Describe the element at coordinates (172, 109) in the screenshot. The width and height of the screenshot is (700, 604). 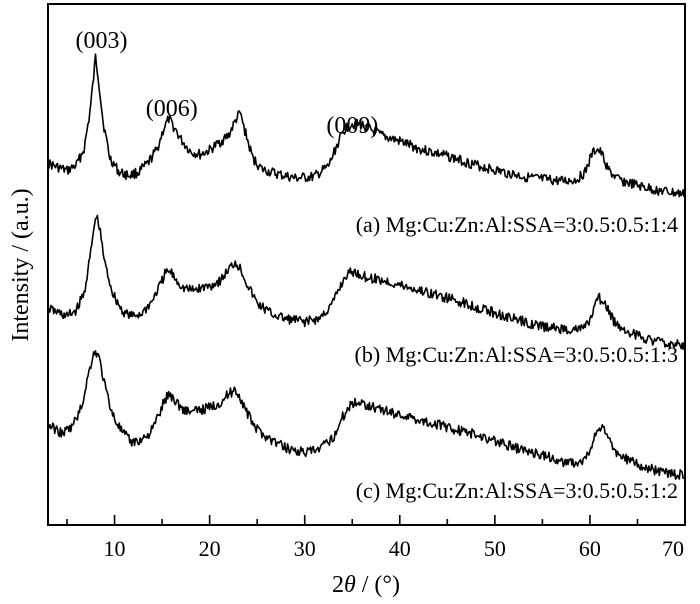
I see `peak-label-006: (006)` at that location.